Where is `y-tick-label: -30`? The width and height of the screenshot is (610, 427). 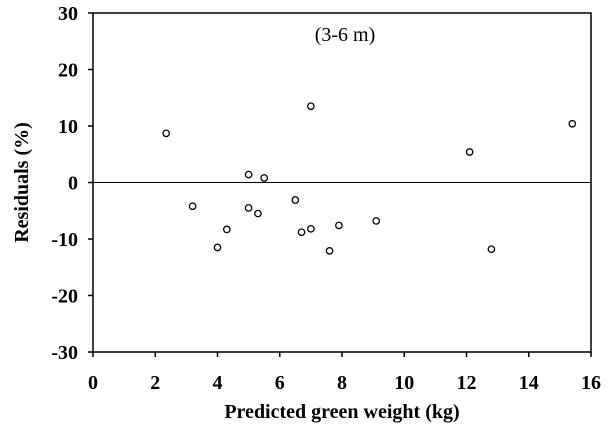
y-tick-label: -30 is located at coordinates (64, 353).